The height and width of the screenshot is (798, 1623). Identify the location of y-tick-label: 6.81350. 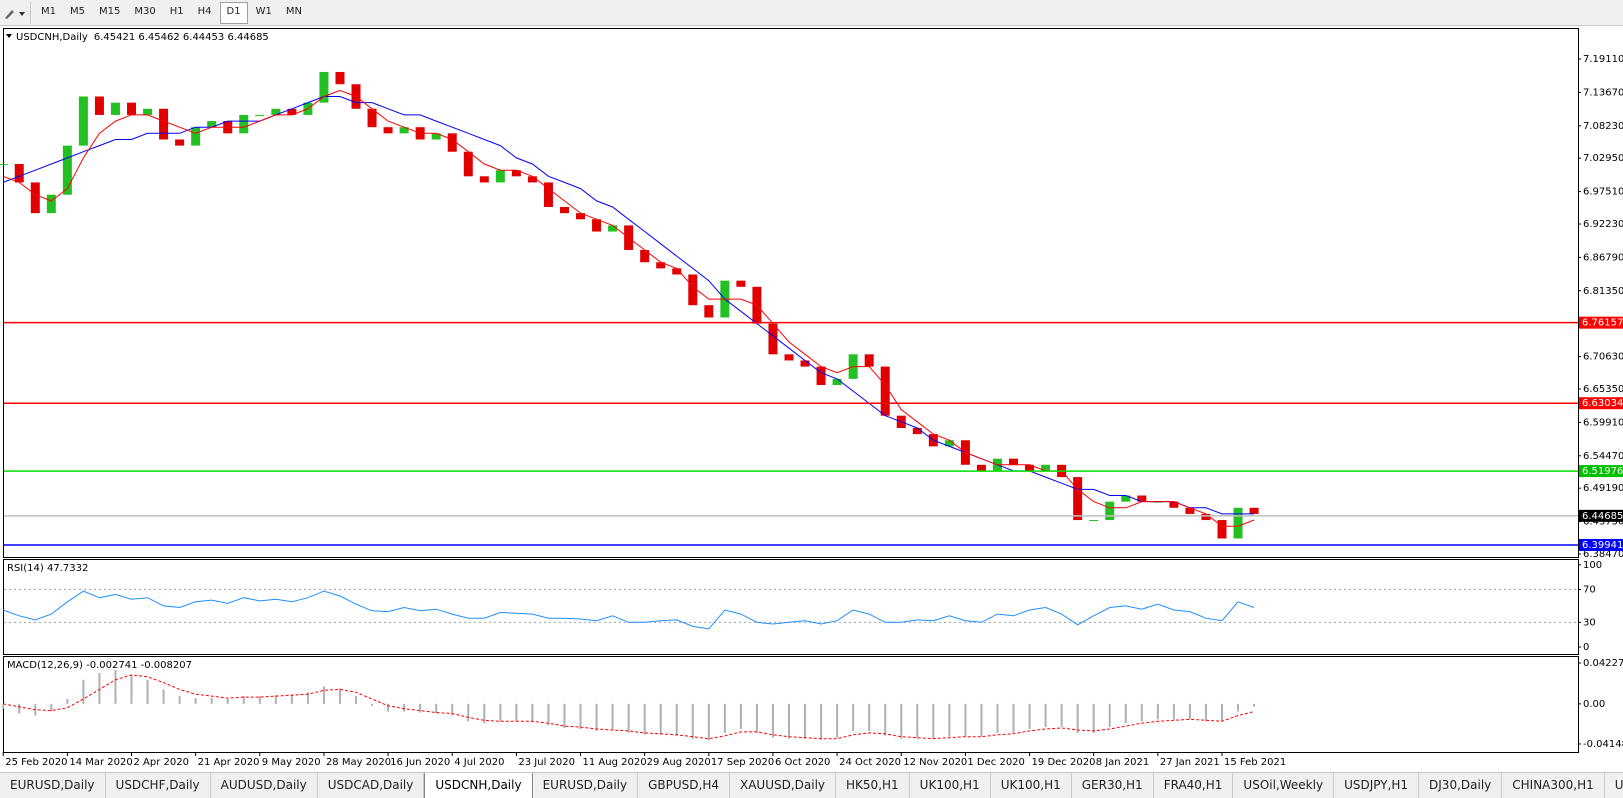
(1603, 291).